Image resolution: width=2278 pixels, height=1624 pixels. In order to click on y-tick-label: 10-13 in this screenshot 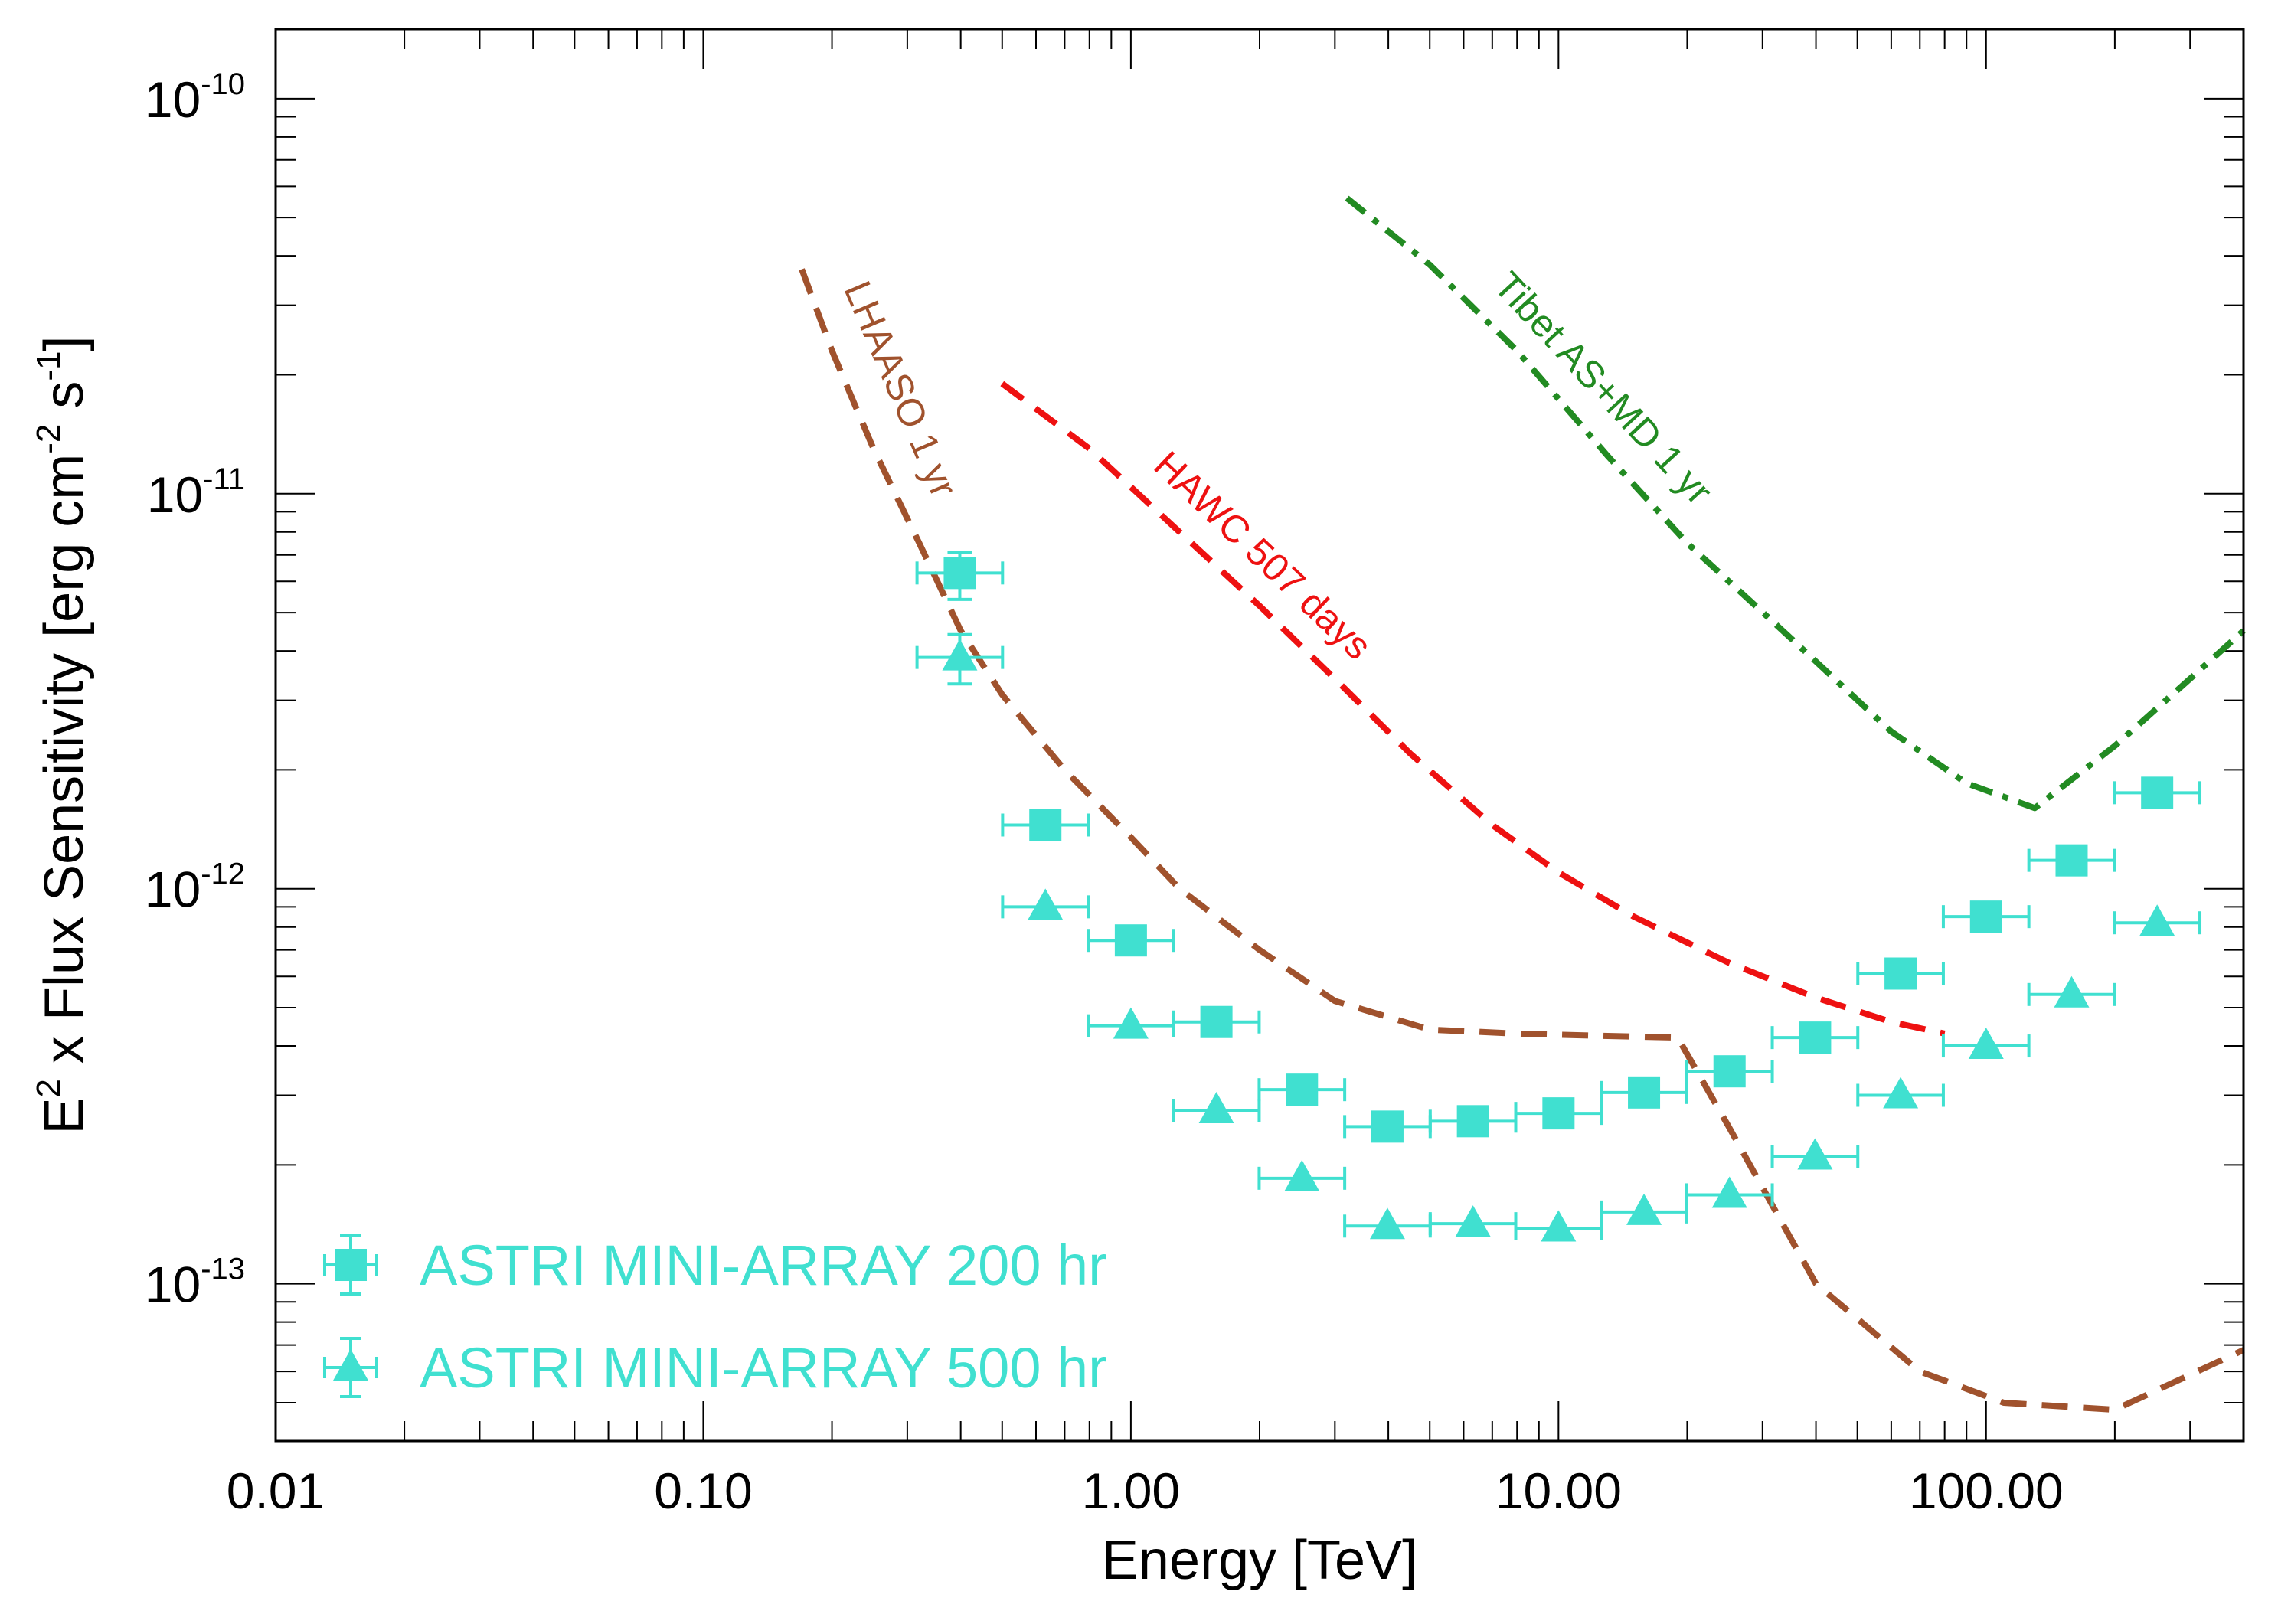, I will do `click(195, 1283)`.